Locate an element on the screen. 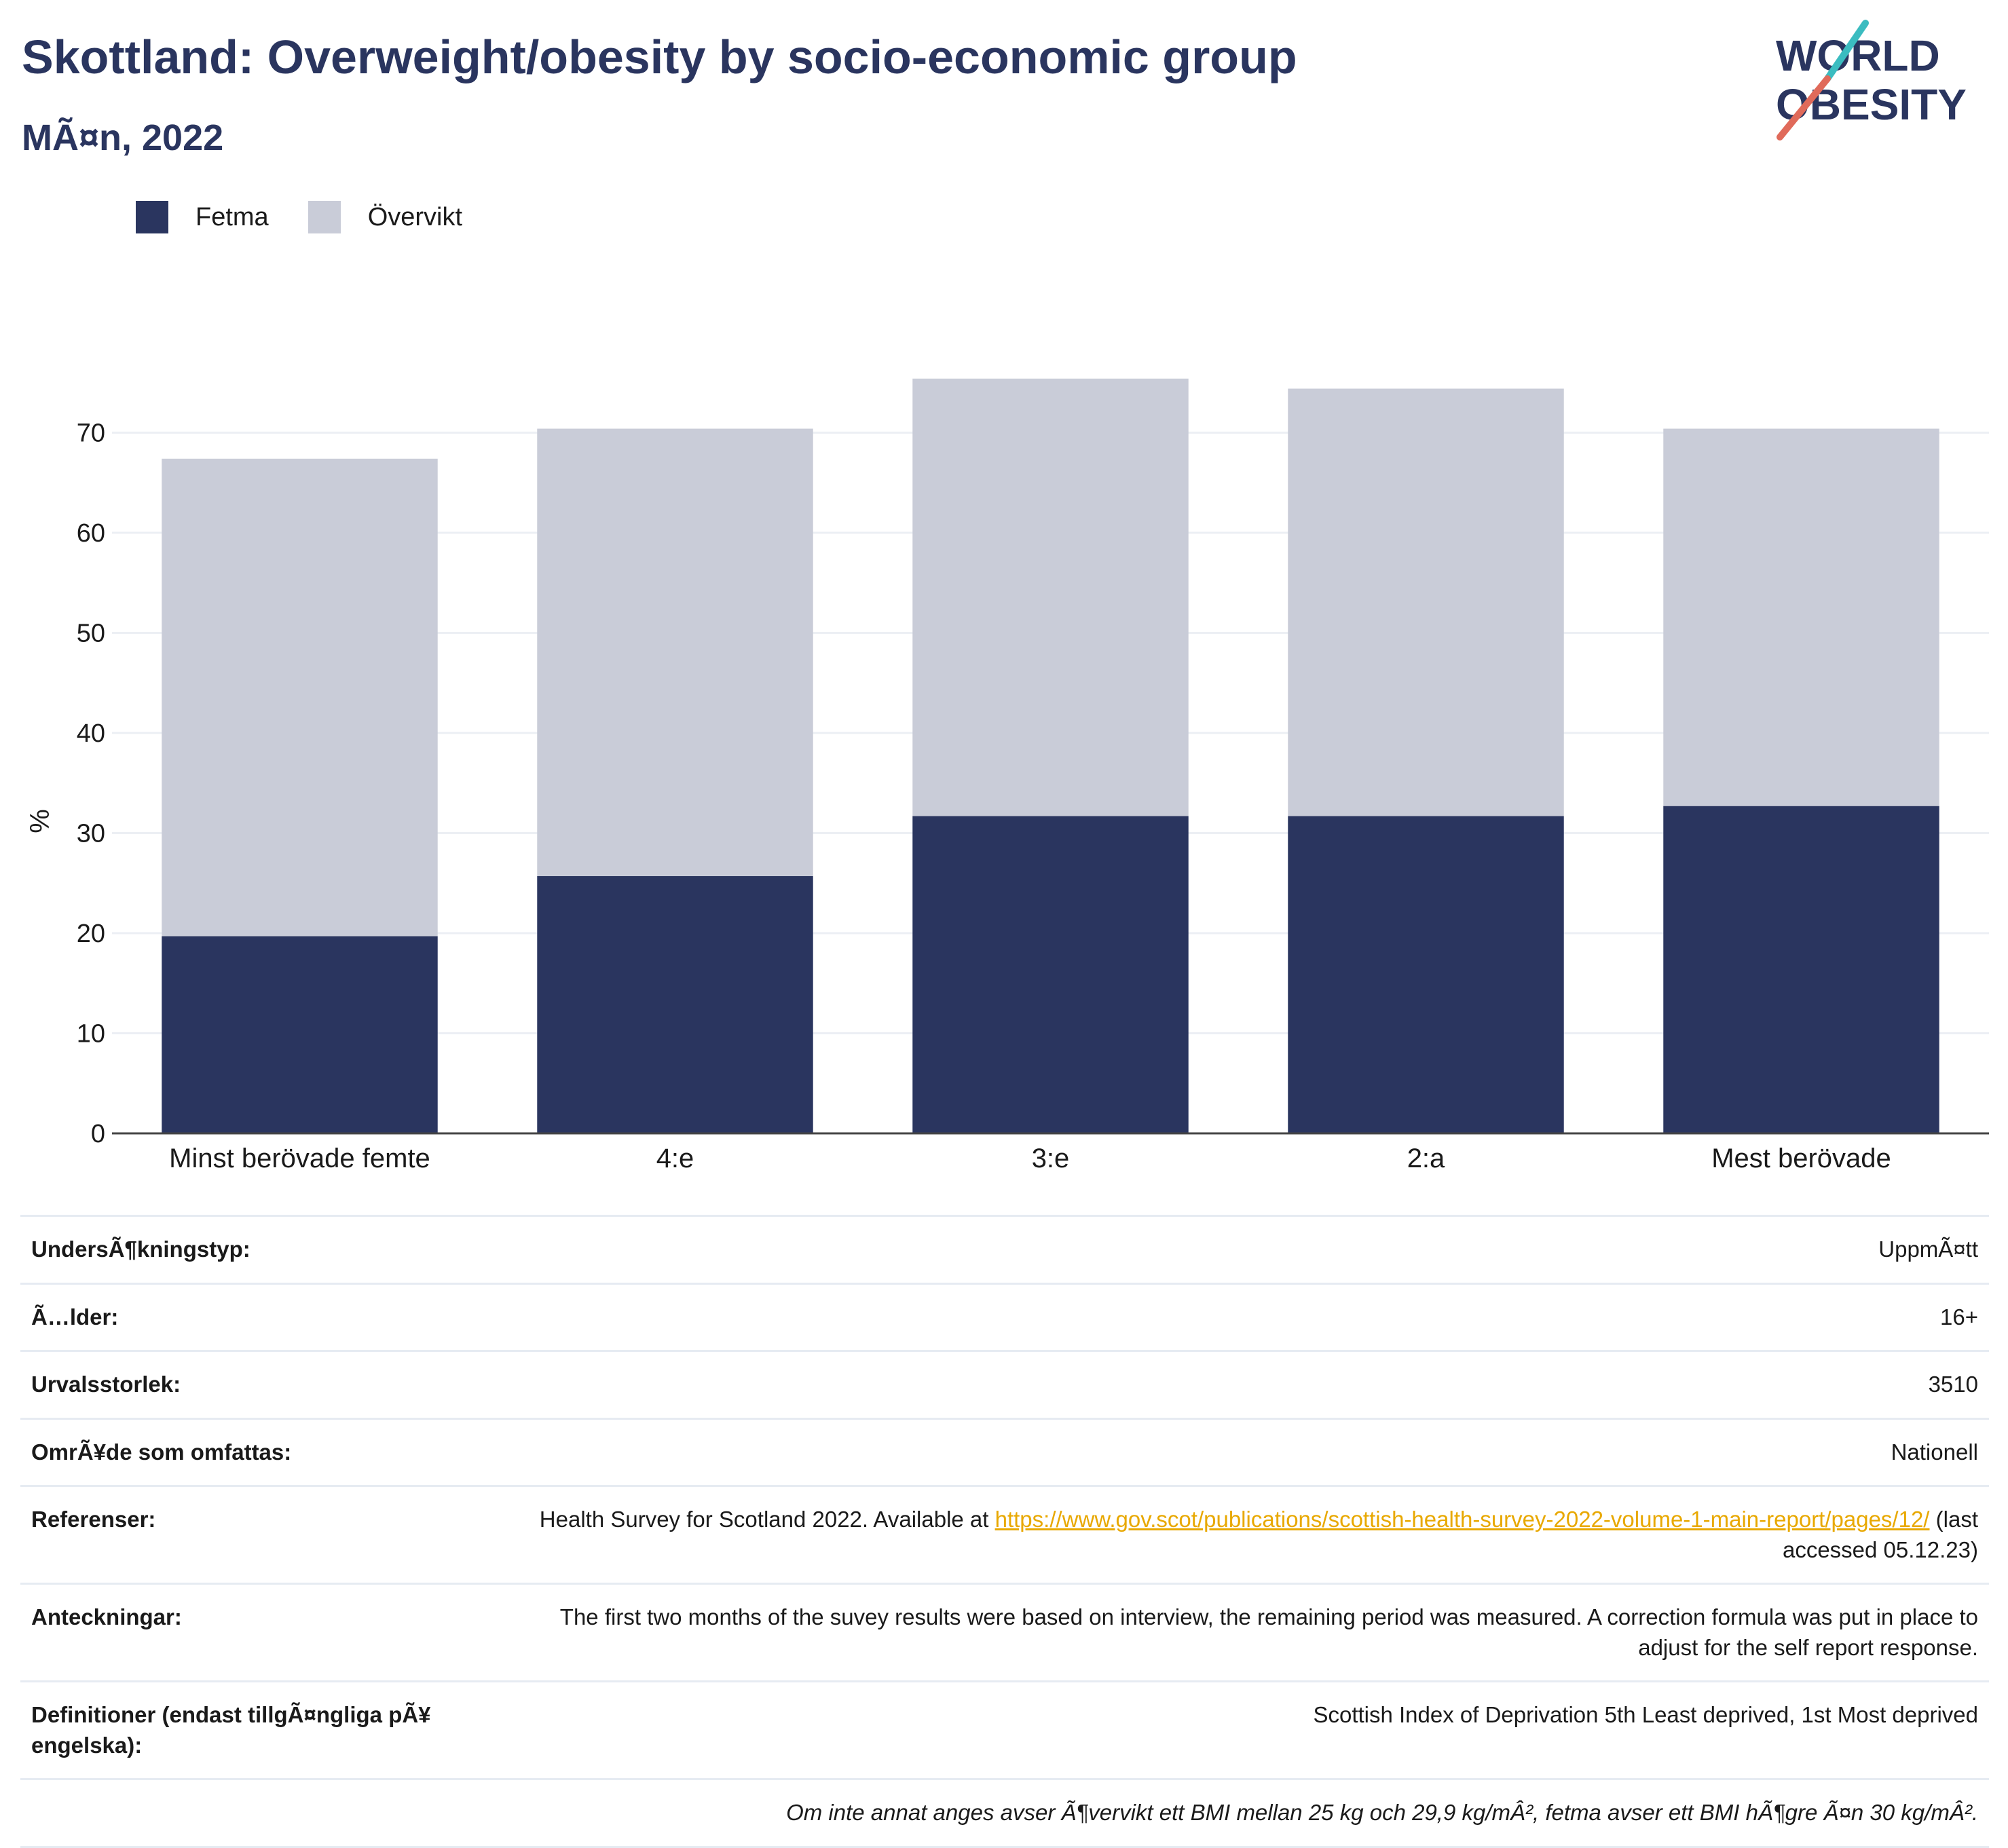 Image resolution: width=2008 pixels, height=1848 pixels. info-label: Referenser: is located at coordinates (268, 1534).